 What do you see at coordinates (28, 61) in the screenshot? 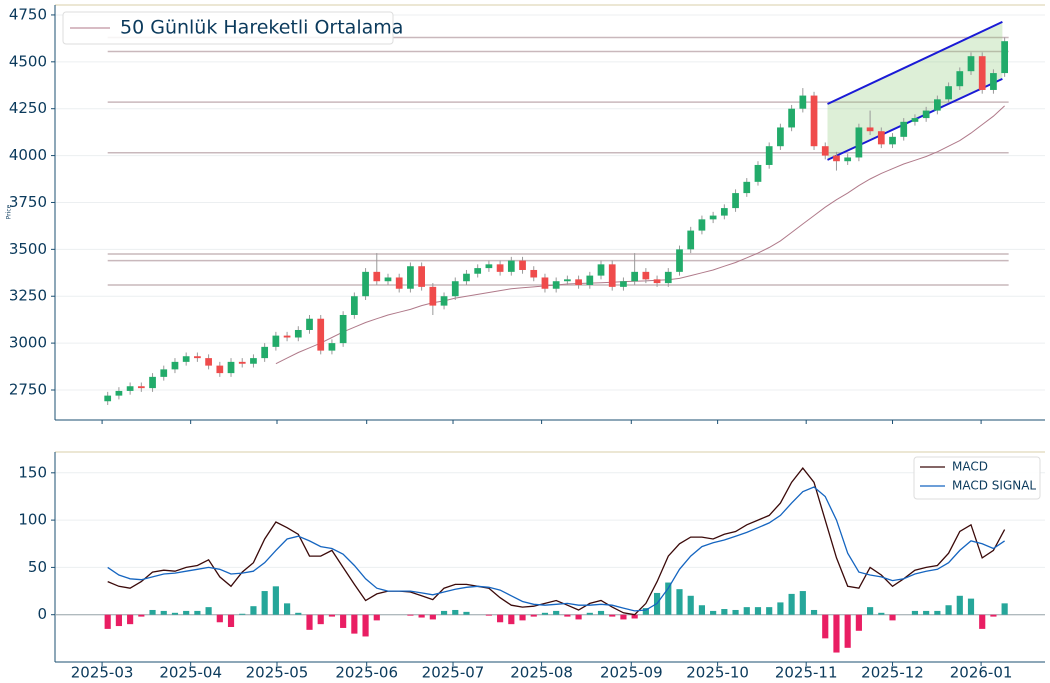
I see `y-tick-label: 4500` at bounding box center [28, 61].